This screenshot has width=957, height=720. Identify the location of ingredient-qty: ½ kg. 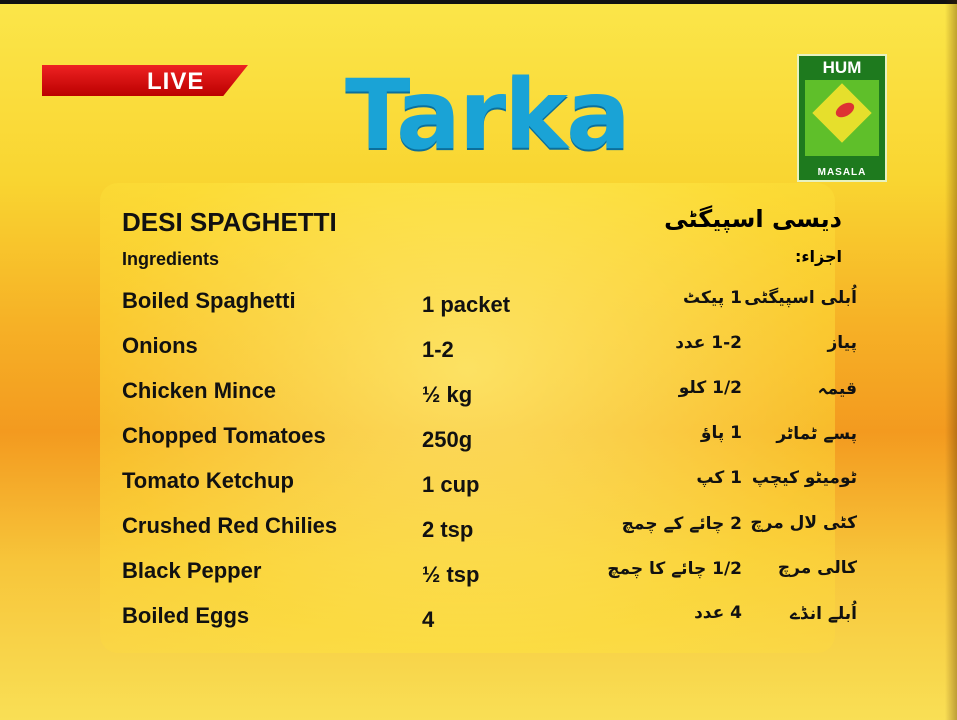
(447, 394).